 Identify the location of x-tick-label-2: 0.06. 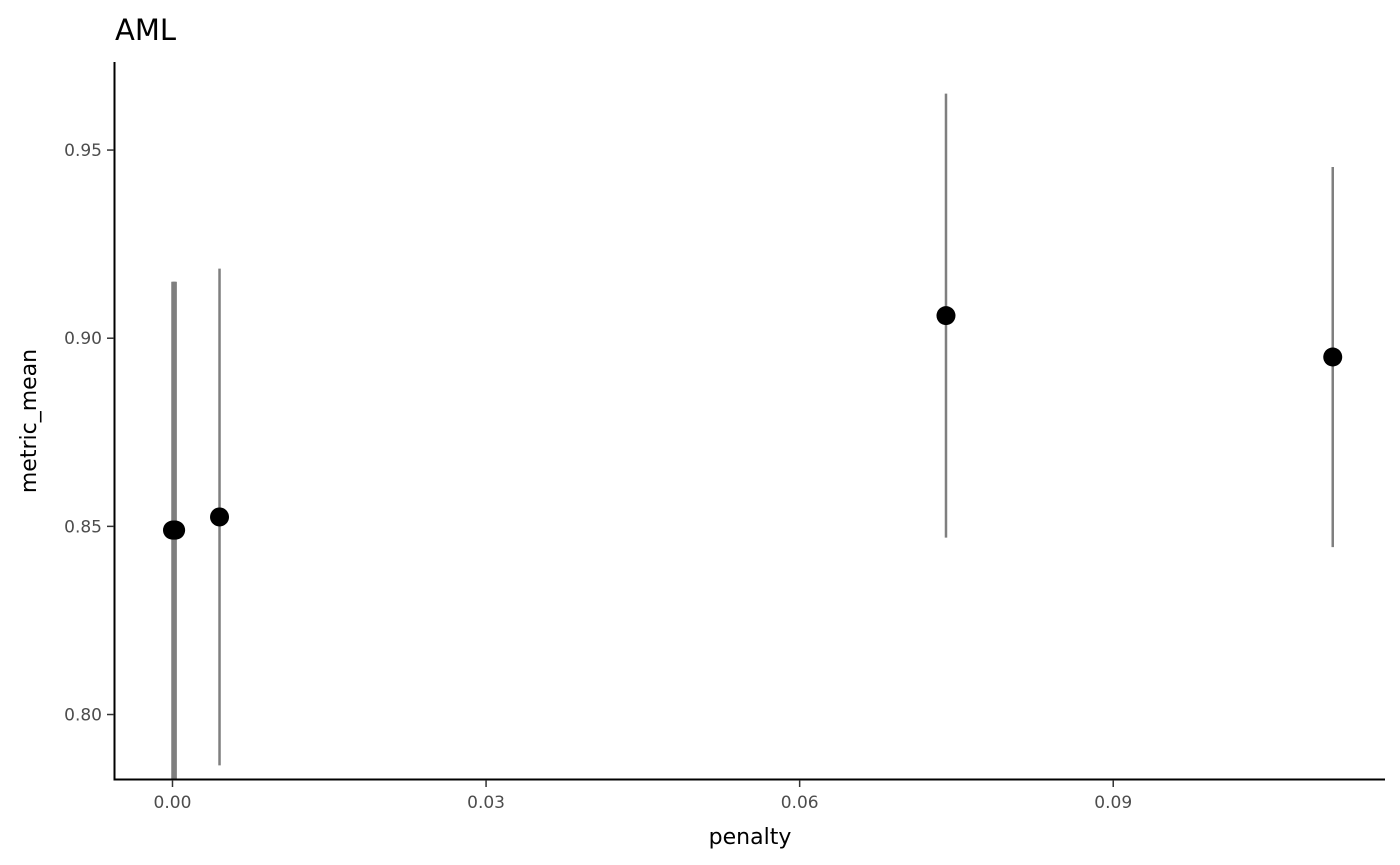
(800, 803).